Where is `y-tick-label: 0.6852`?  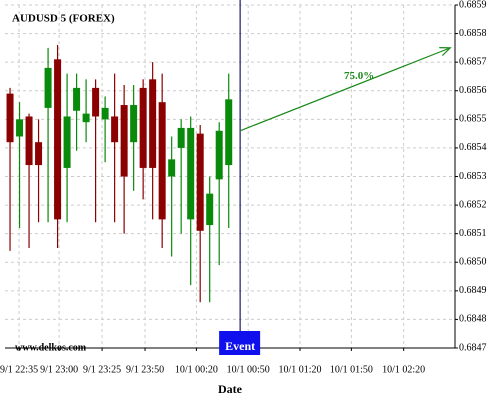
y-tick-label: 0.6852 is located at coordinates (473, 204).